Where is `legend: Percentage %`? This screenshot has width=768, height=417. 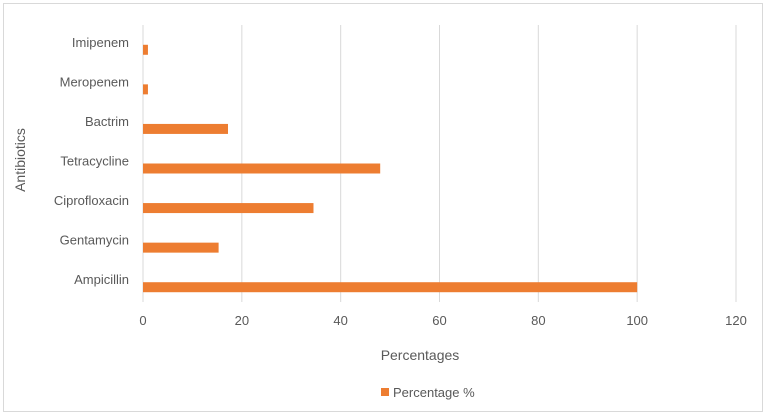
legend: Percentage % is located at coordinates (428, 392).